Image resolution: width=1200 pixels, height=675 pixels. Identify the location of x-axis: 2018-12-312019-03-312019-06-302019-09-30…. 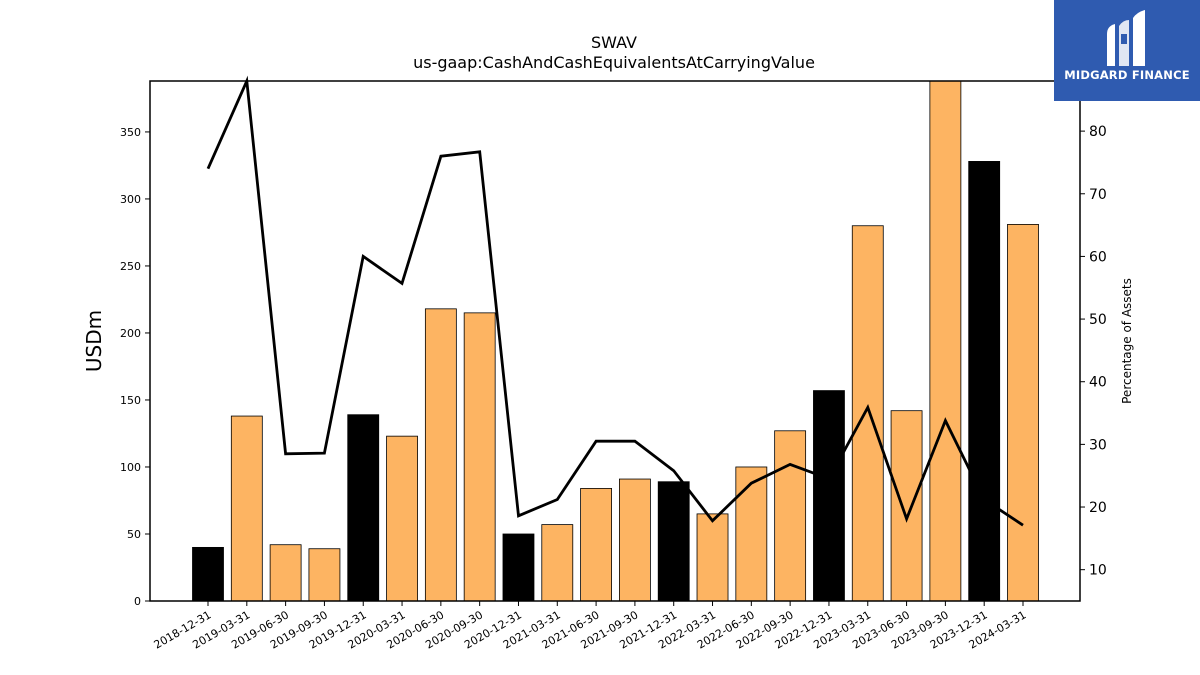
(590, 626).